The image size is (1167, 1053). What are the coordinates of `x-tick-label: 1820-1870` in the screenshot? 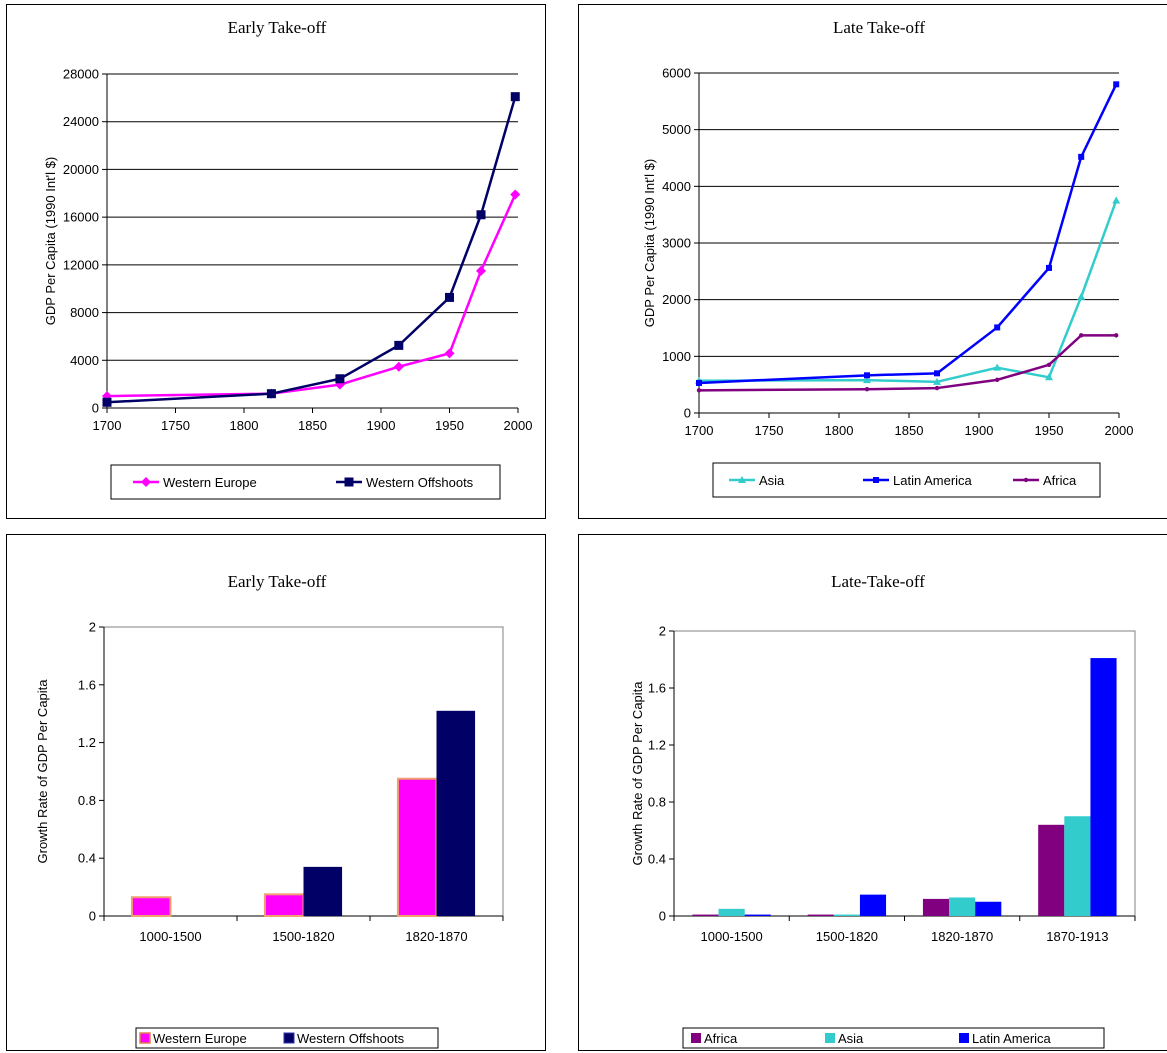 It's located at (962, 936).